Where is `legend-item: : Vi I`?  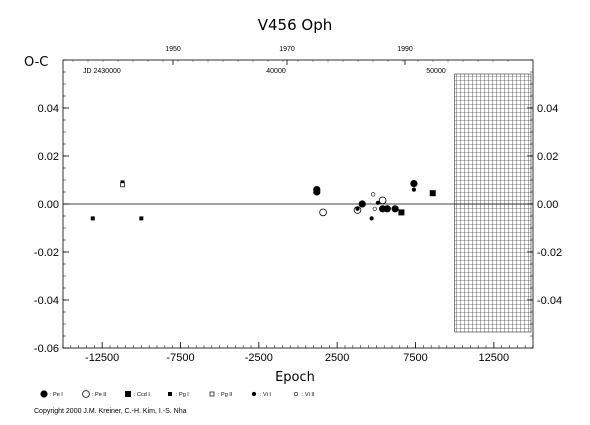 legend-item: : Vi I is located at coordinates (261, 394).